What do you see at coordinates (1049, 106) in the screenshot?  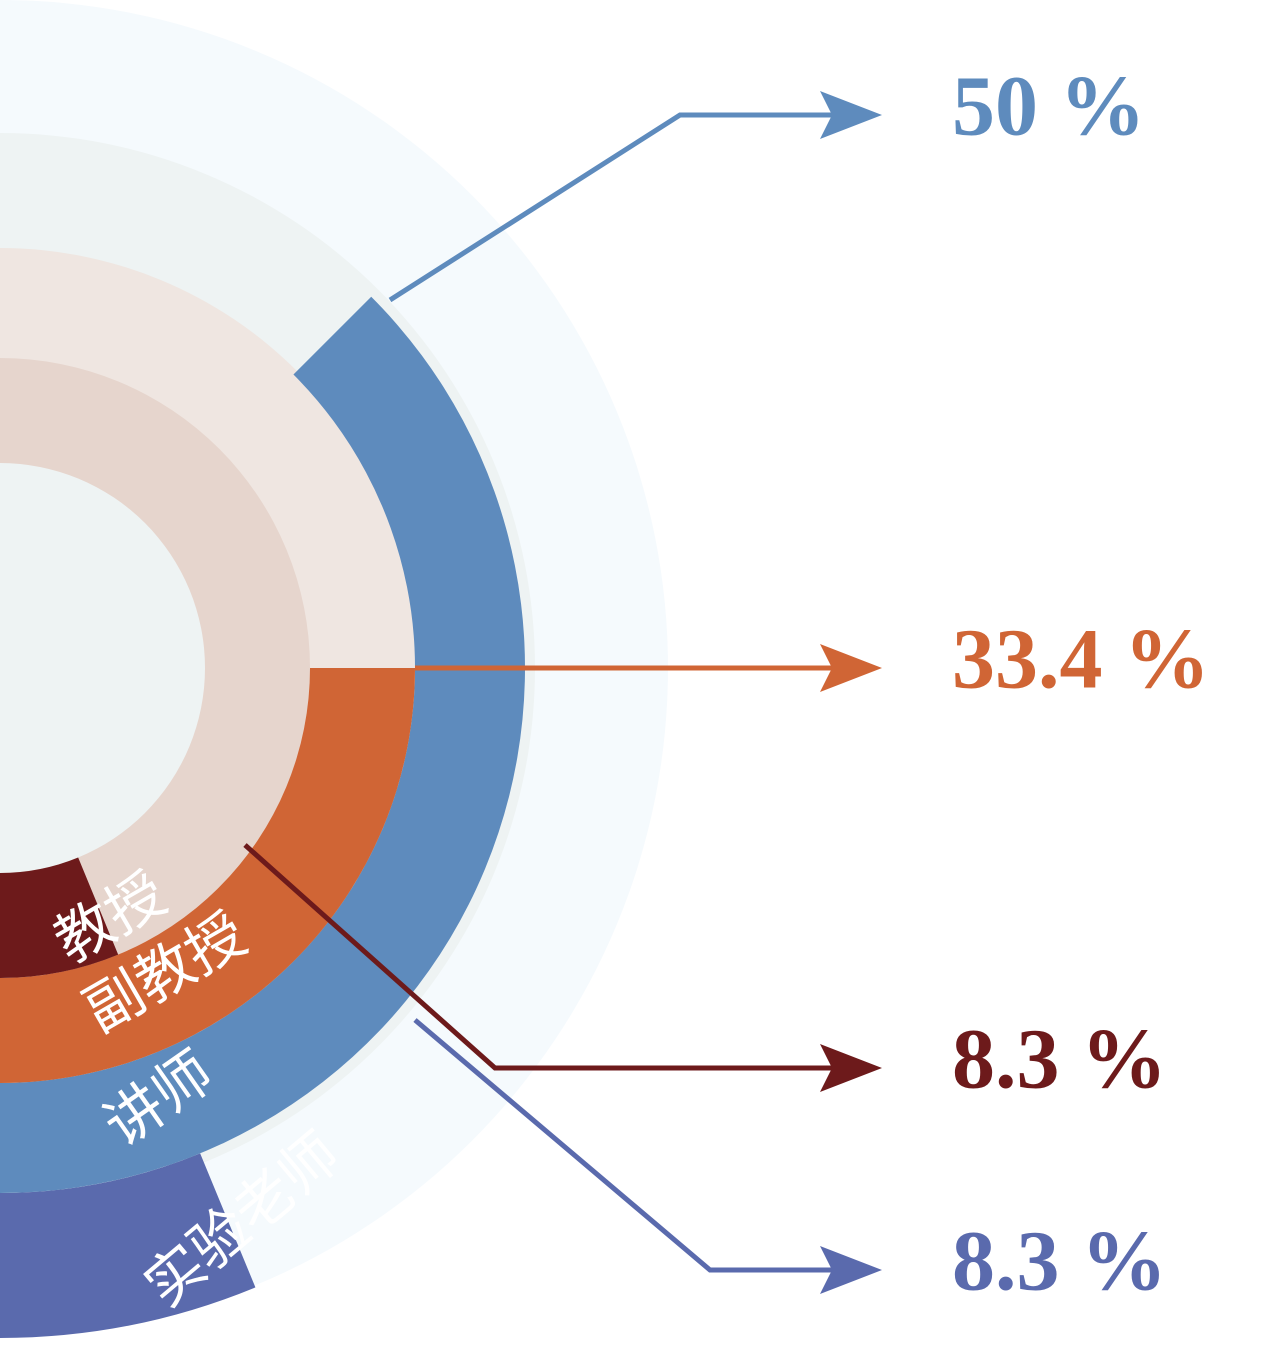 I see `value-label: 50 %` at bounding box center [1049, 106].